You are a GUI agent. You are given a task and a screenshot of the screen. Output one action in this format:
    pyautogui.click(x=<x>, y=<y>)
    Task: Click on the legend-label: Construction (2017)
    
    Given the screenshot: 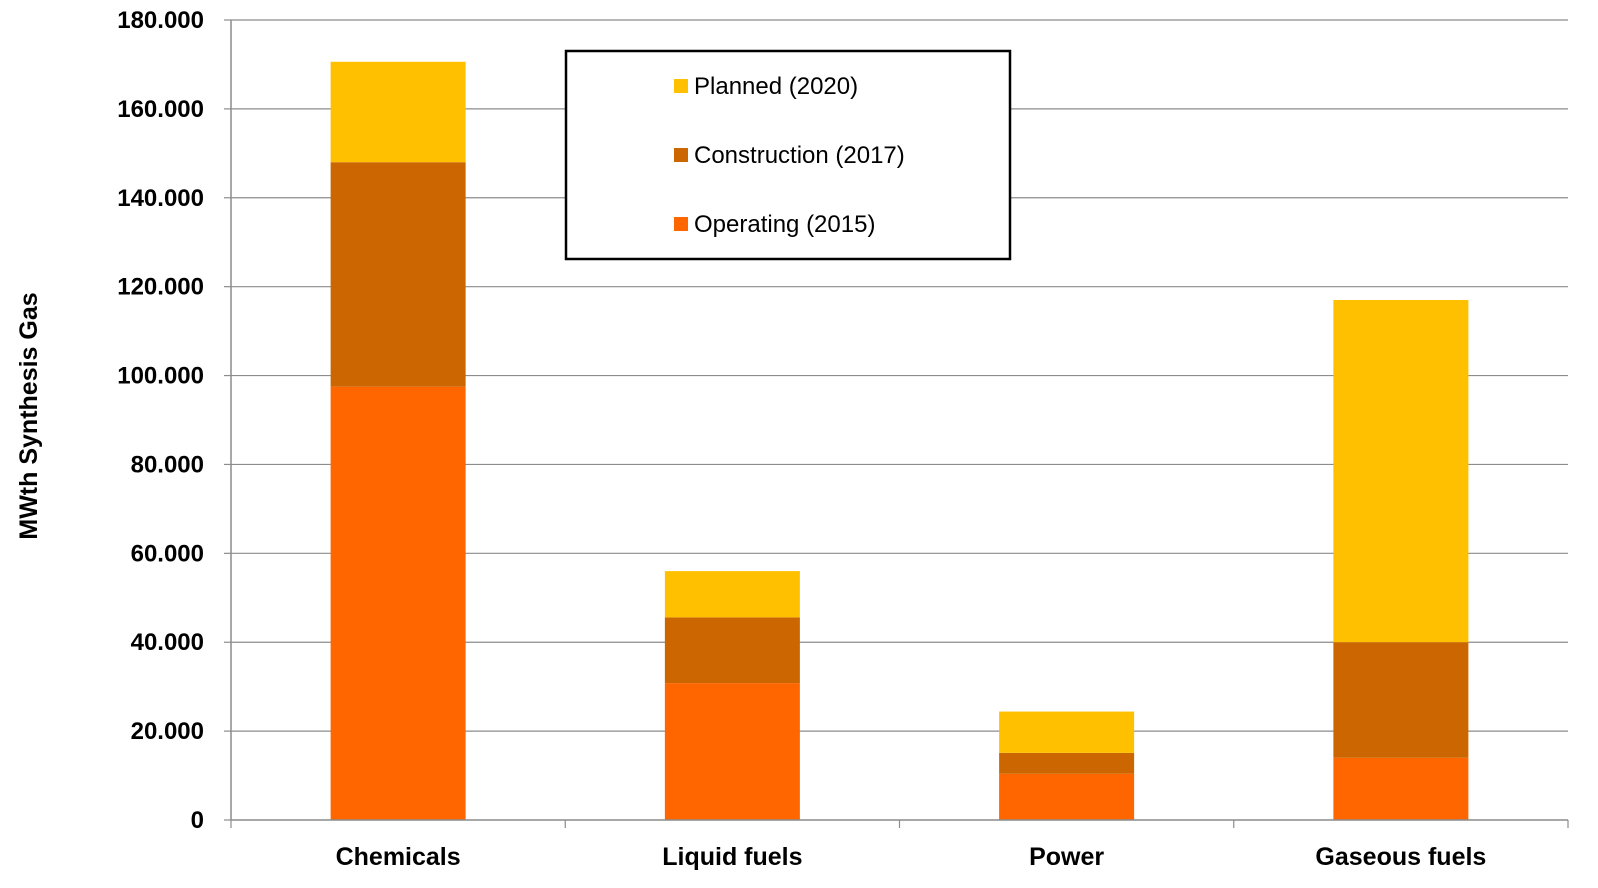 What is the action you would take?
    pyautogui.click(x=799, y=155)
    